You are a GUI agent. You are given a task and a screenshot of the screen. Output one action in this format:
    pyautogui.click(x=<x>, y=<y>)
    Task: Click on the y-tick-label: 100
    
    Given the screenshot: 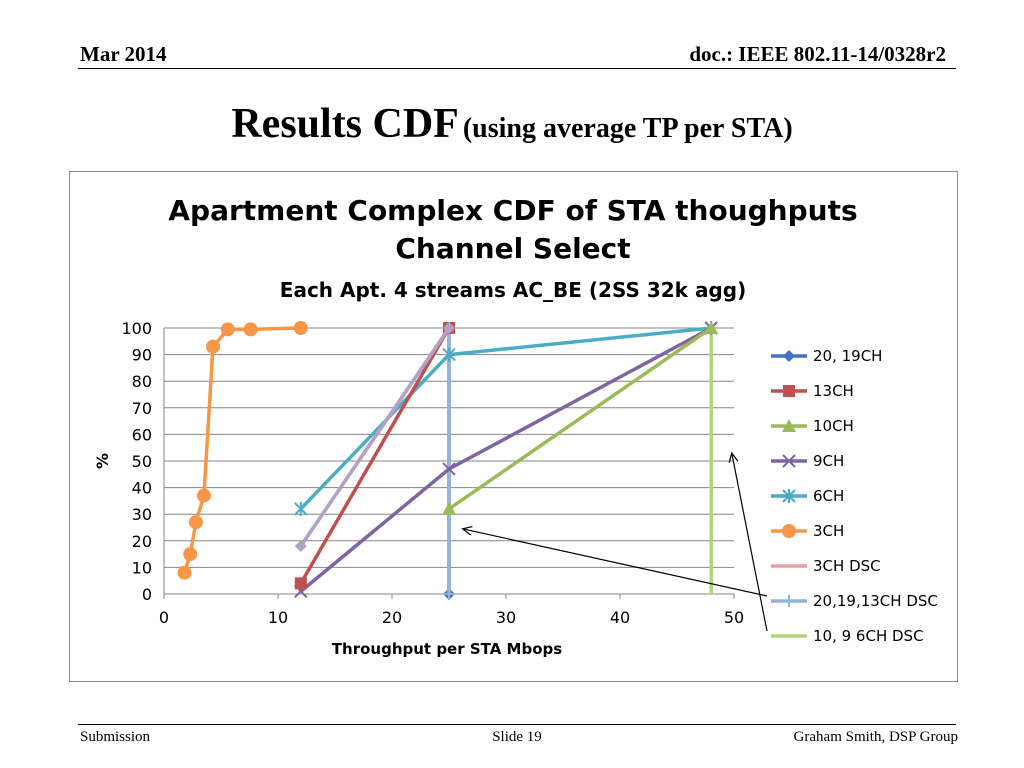 What is the action you would take?
    pyautogui.click(x=136, y=328)
    